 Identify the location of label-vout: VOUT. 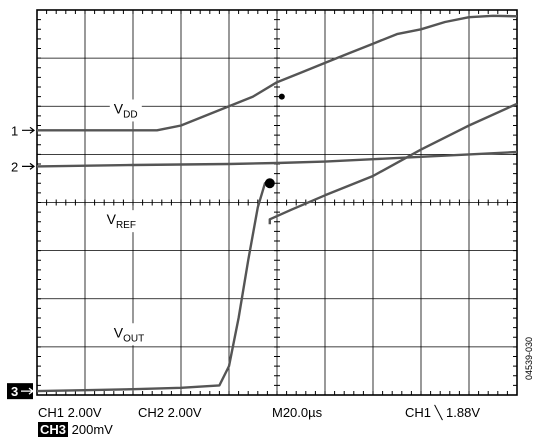
(129, 334).